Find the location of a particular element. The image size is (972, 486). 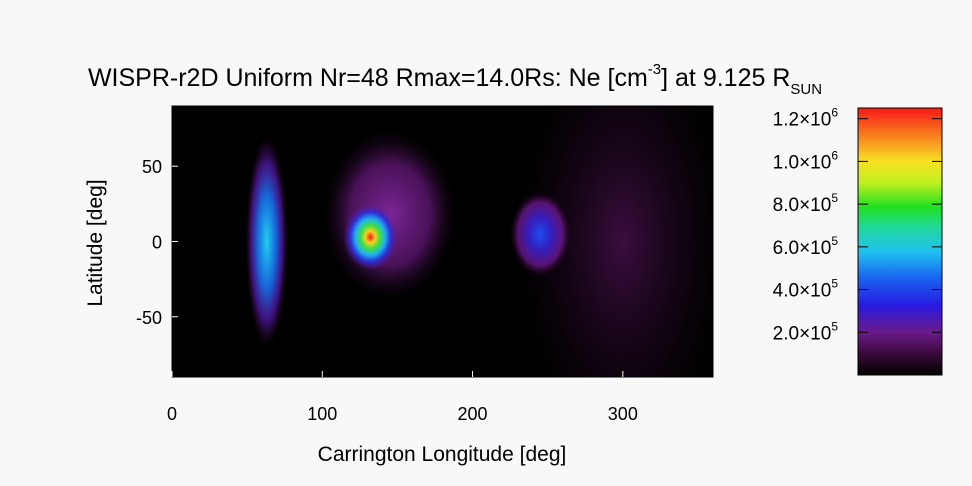

colorbar-tick-label: 6.0×10⁵ is located at coordinates (806, 246).